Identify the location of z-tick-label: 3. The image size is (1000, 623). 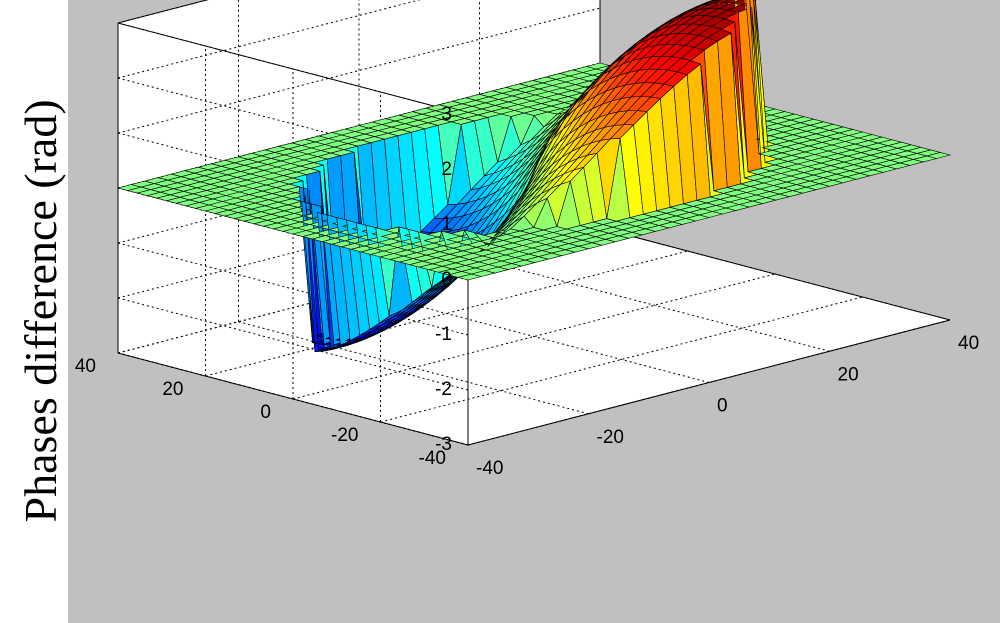
(446, 114).